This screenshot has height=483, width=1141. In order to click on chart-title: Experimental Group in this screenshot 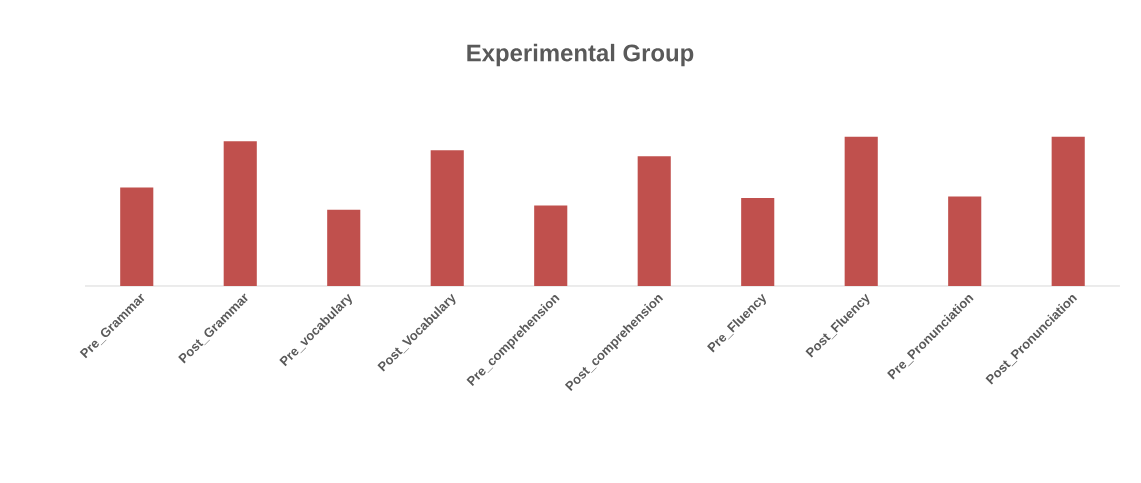, I will do `click(580, 55)`.